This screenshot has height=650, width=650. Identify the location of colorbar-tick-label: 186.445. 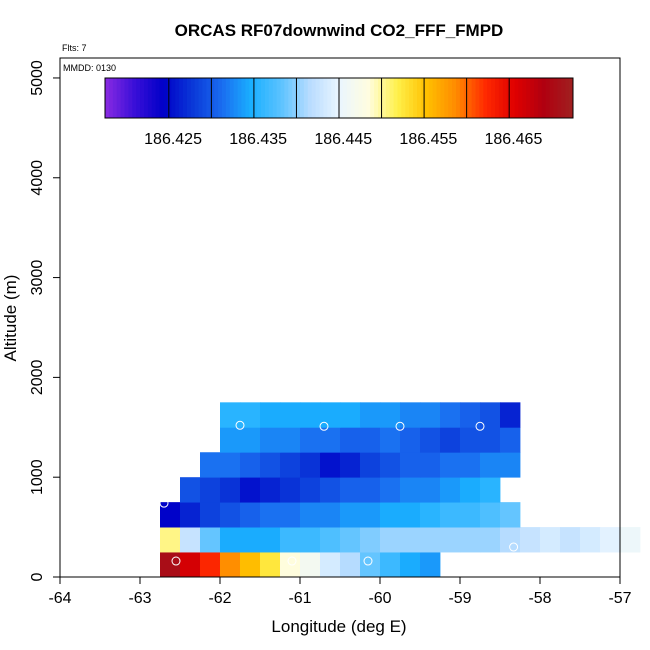
(343, 139).